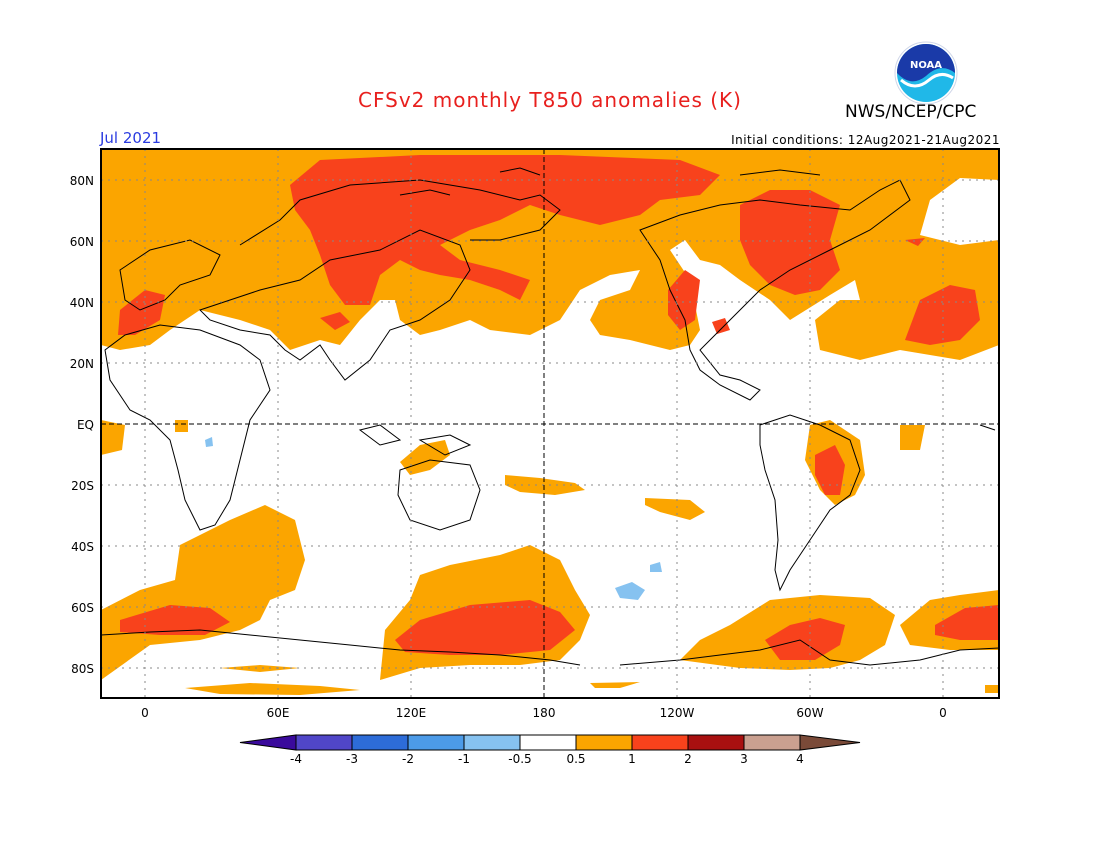 Image resolution: width=1100 pixels, height=850 pixels. I want to click on lat-label: 20N, so click(82, 364).